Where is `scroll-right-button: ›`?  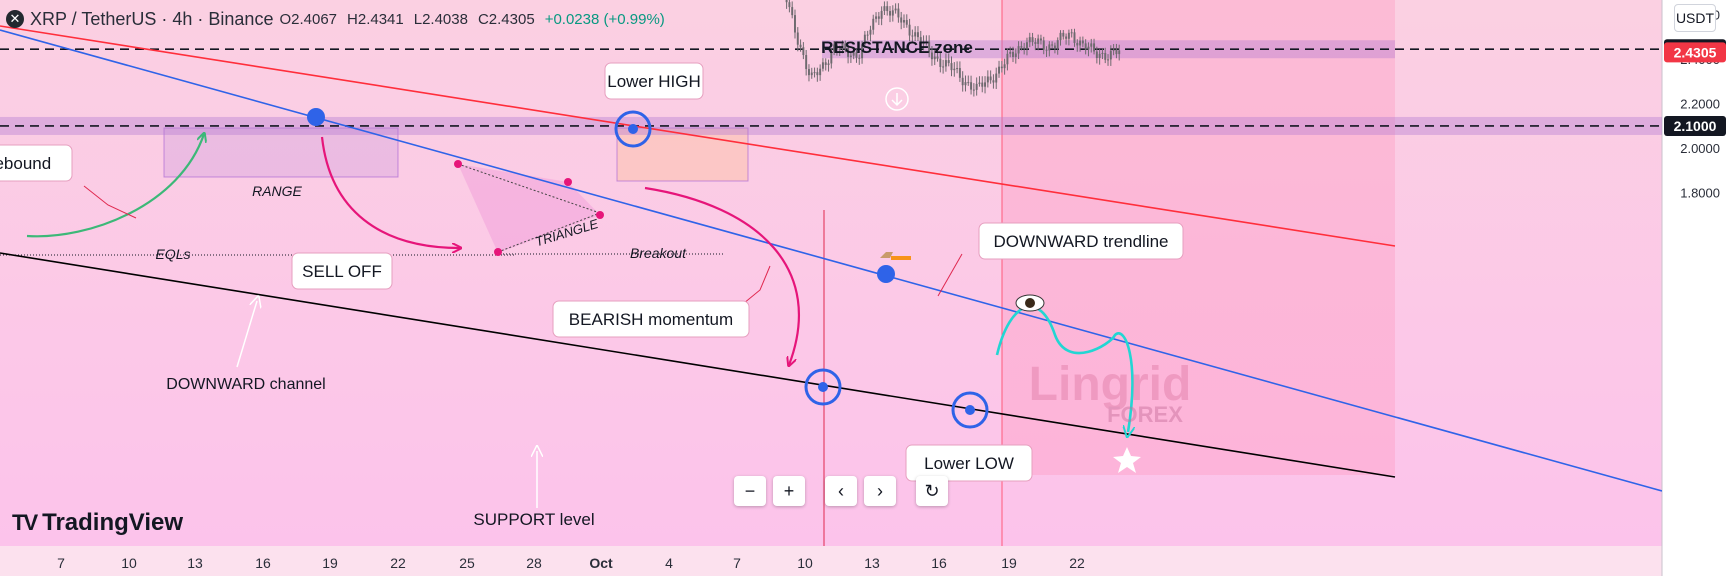
scroll-right-button: › is located at coordinates (880, 491).